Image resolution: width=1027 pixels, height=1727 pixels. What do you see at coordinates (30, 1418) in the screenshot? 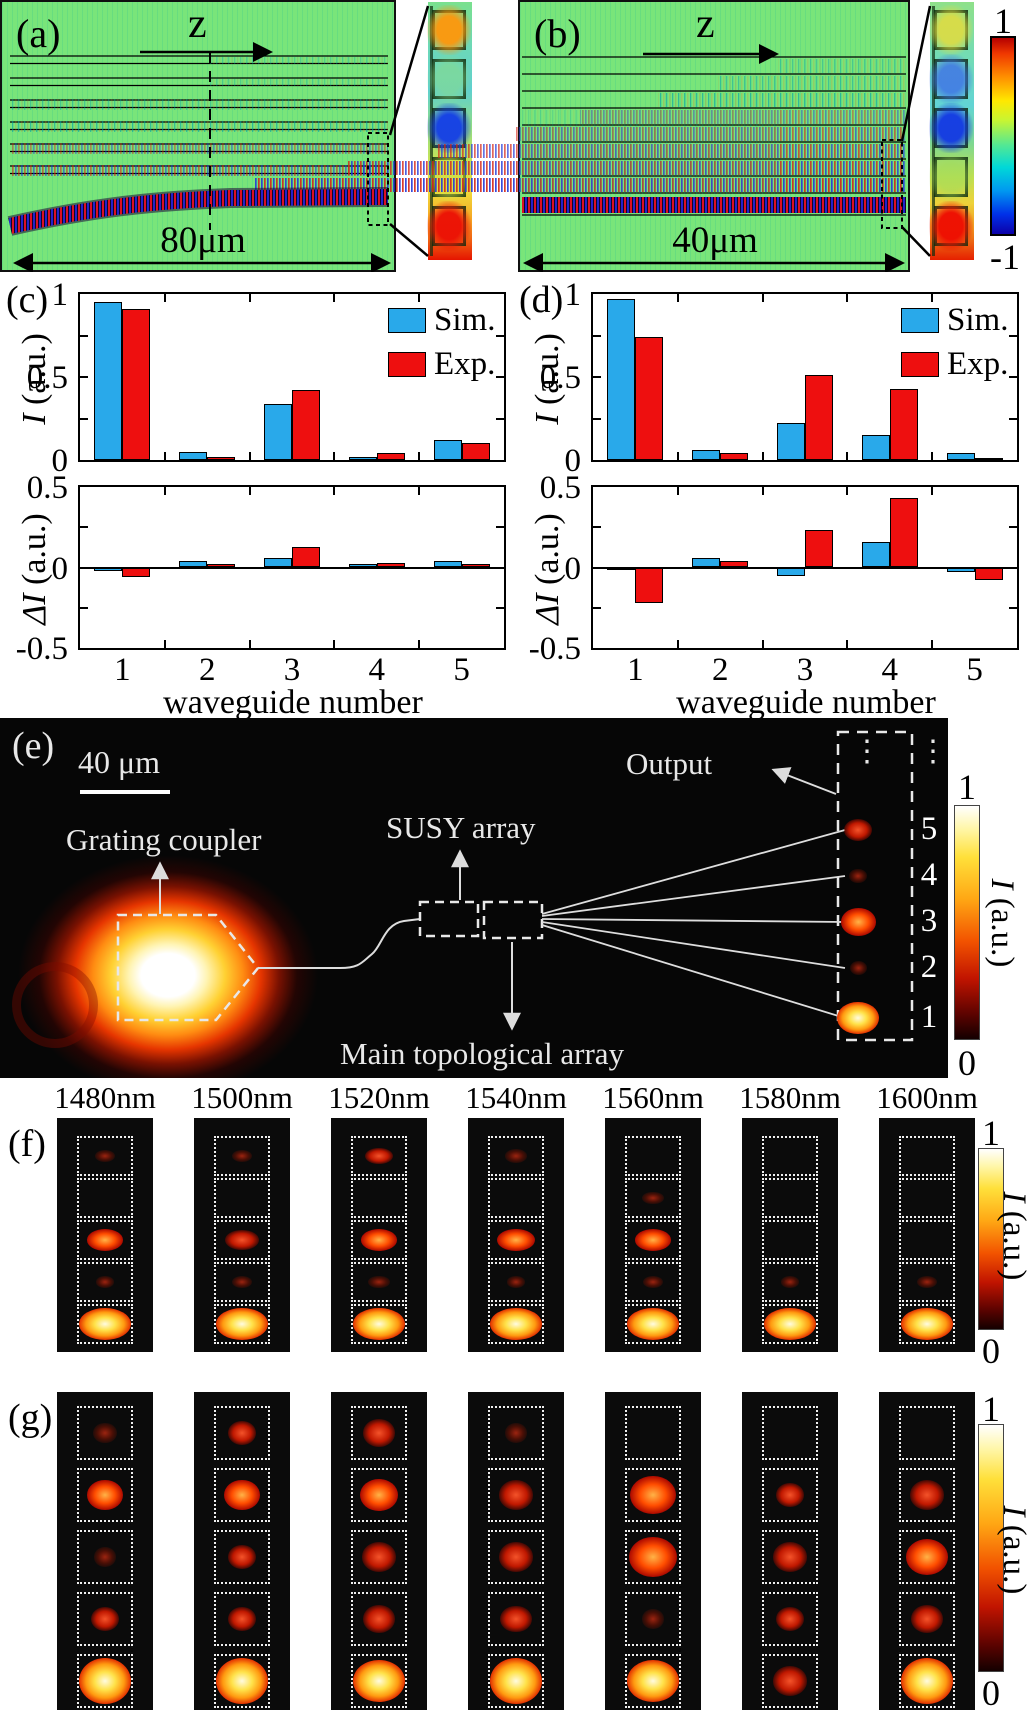
I see `row-g-tag: (g)` at bounding box center [30, 1418].